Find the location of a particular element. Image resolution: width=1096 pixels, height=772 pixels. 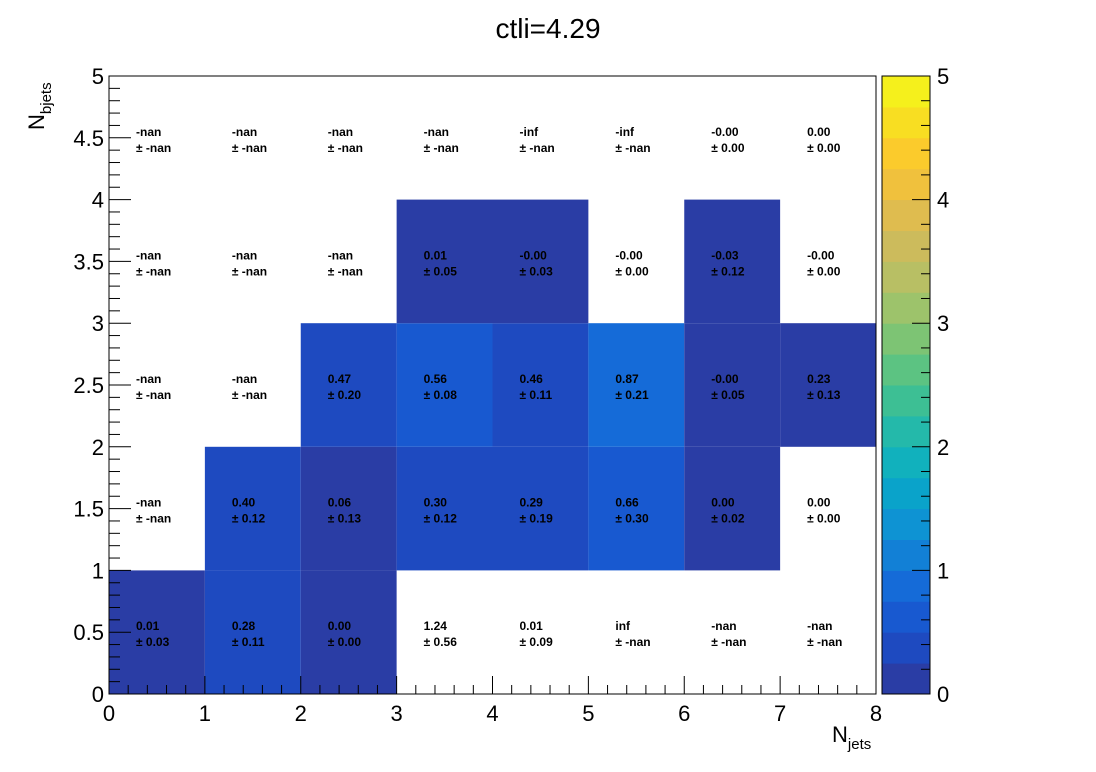

cell-error-label: ± 0.21 is located at coordinates (632, 395).